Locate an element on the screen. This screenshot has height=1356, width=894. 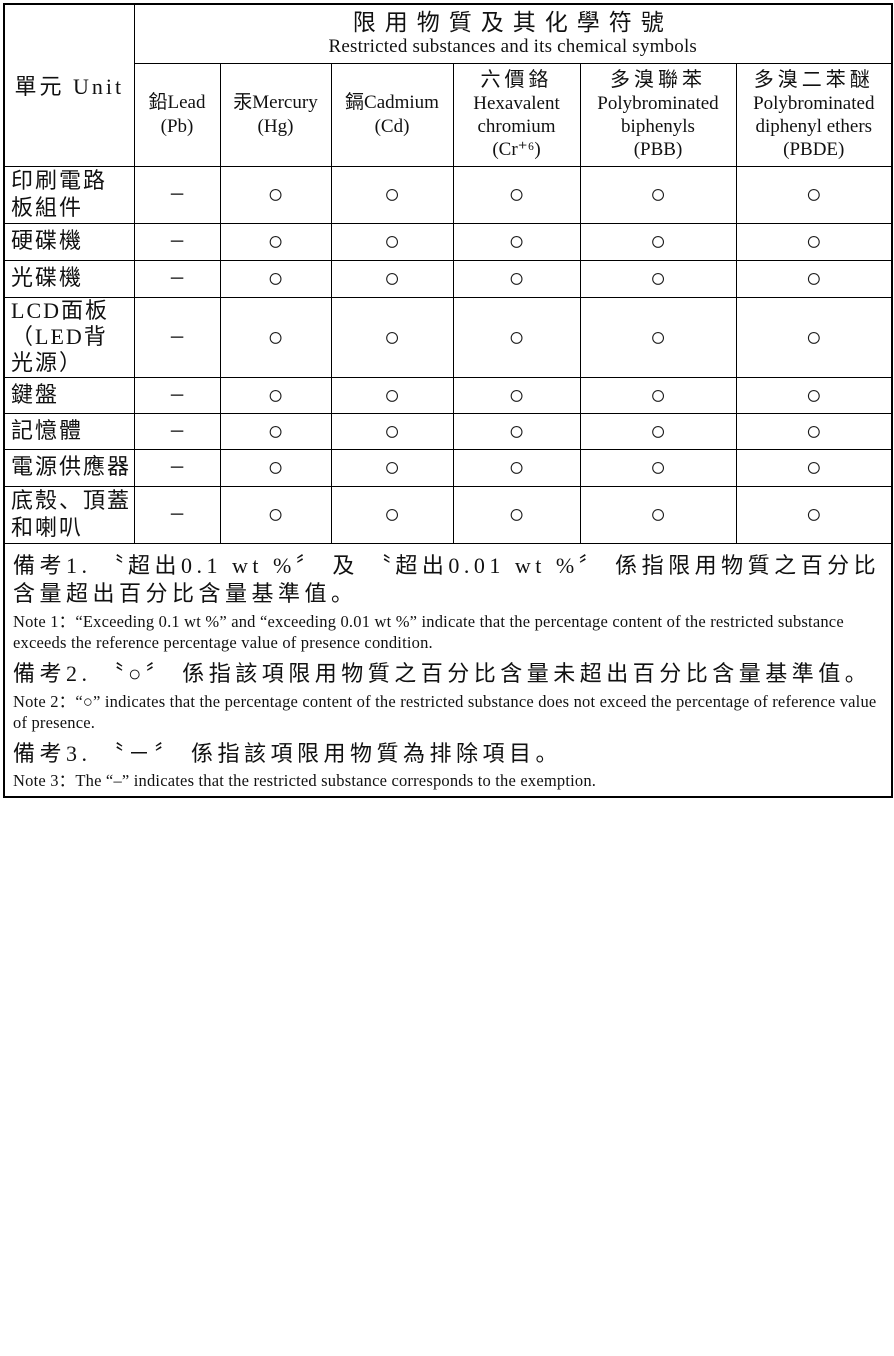
row-label: 電源供應器 is located at coordinates (69, 467).